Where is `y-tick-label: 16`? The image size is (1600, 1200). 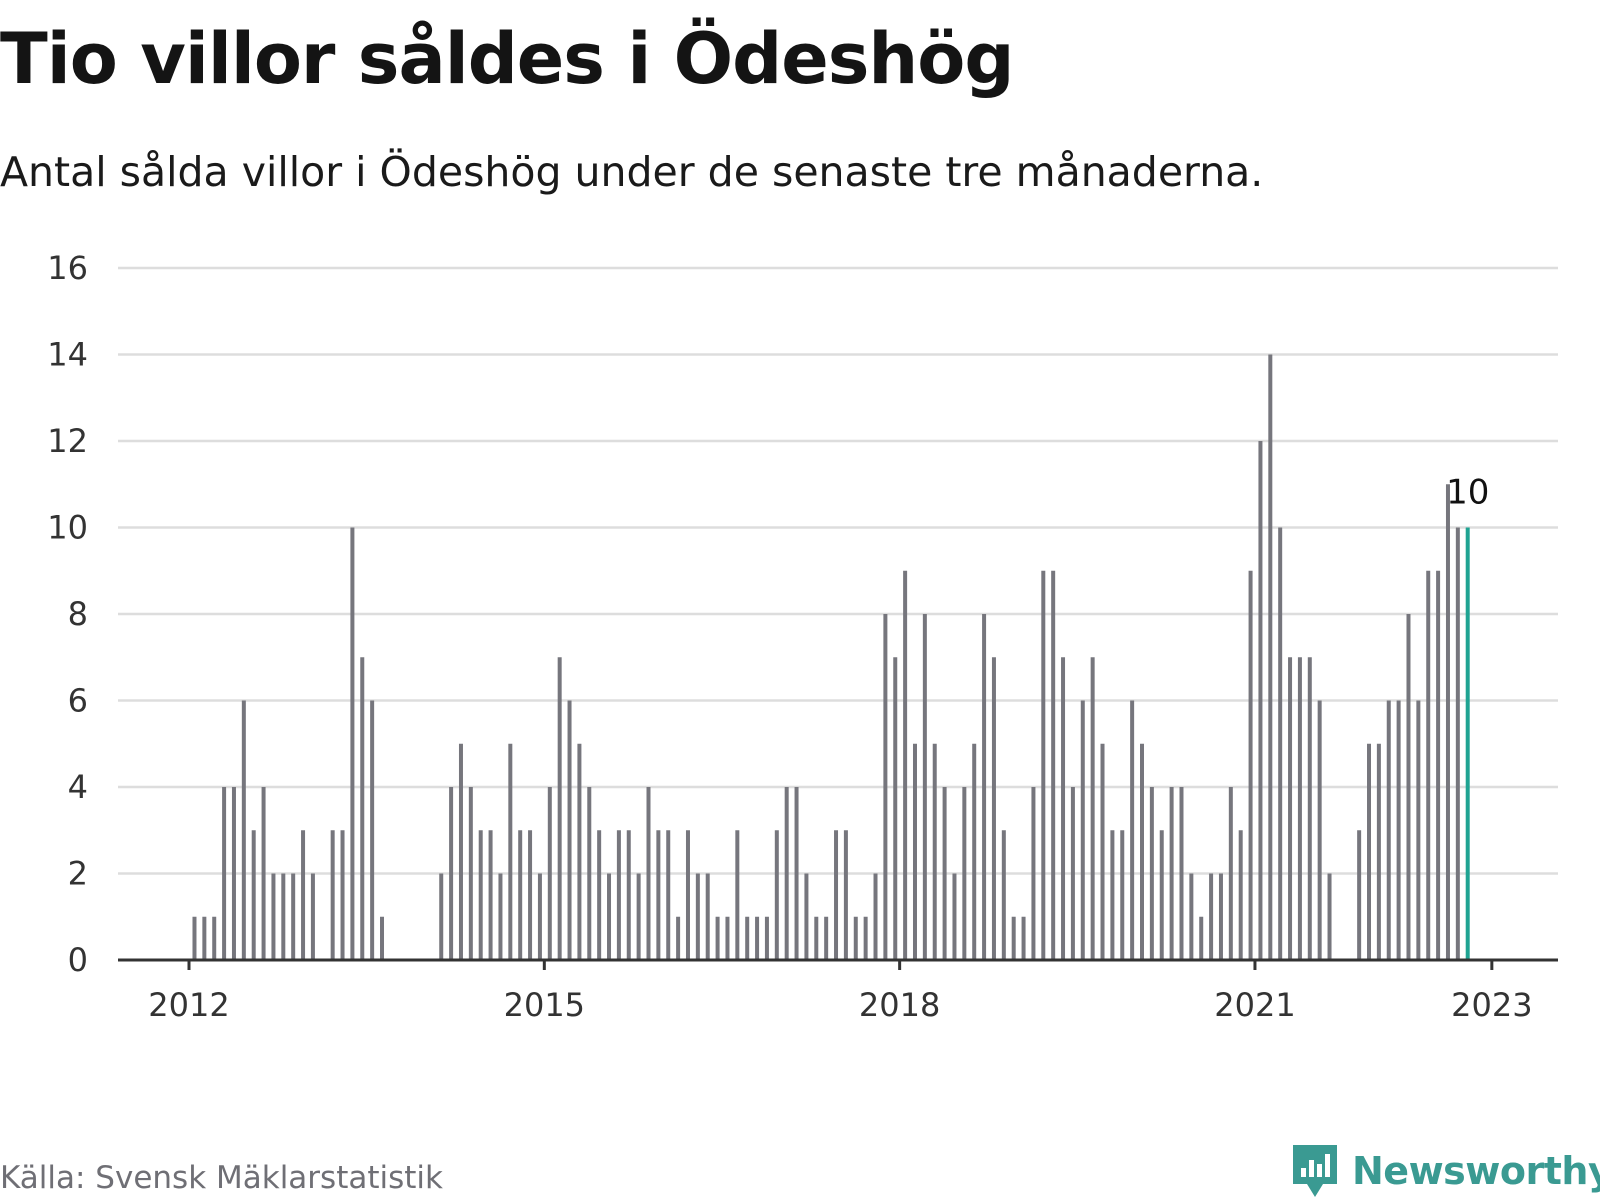
y-tick-label: 16 is located at coordinates (67, 268).